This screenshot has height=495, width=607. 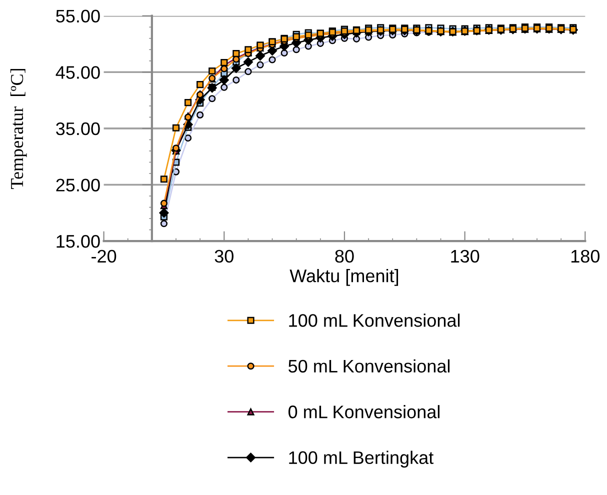 I want to click on legend-label: 0 mL Konvensional, so click(x=364, y=411).